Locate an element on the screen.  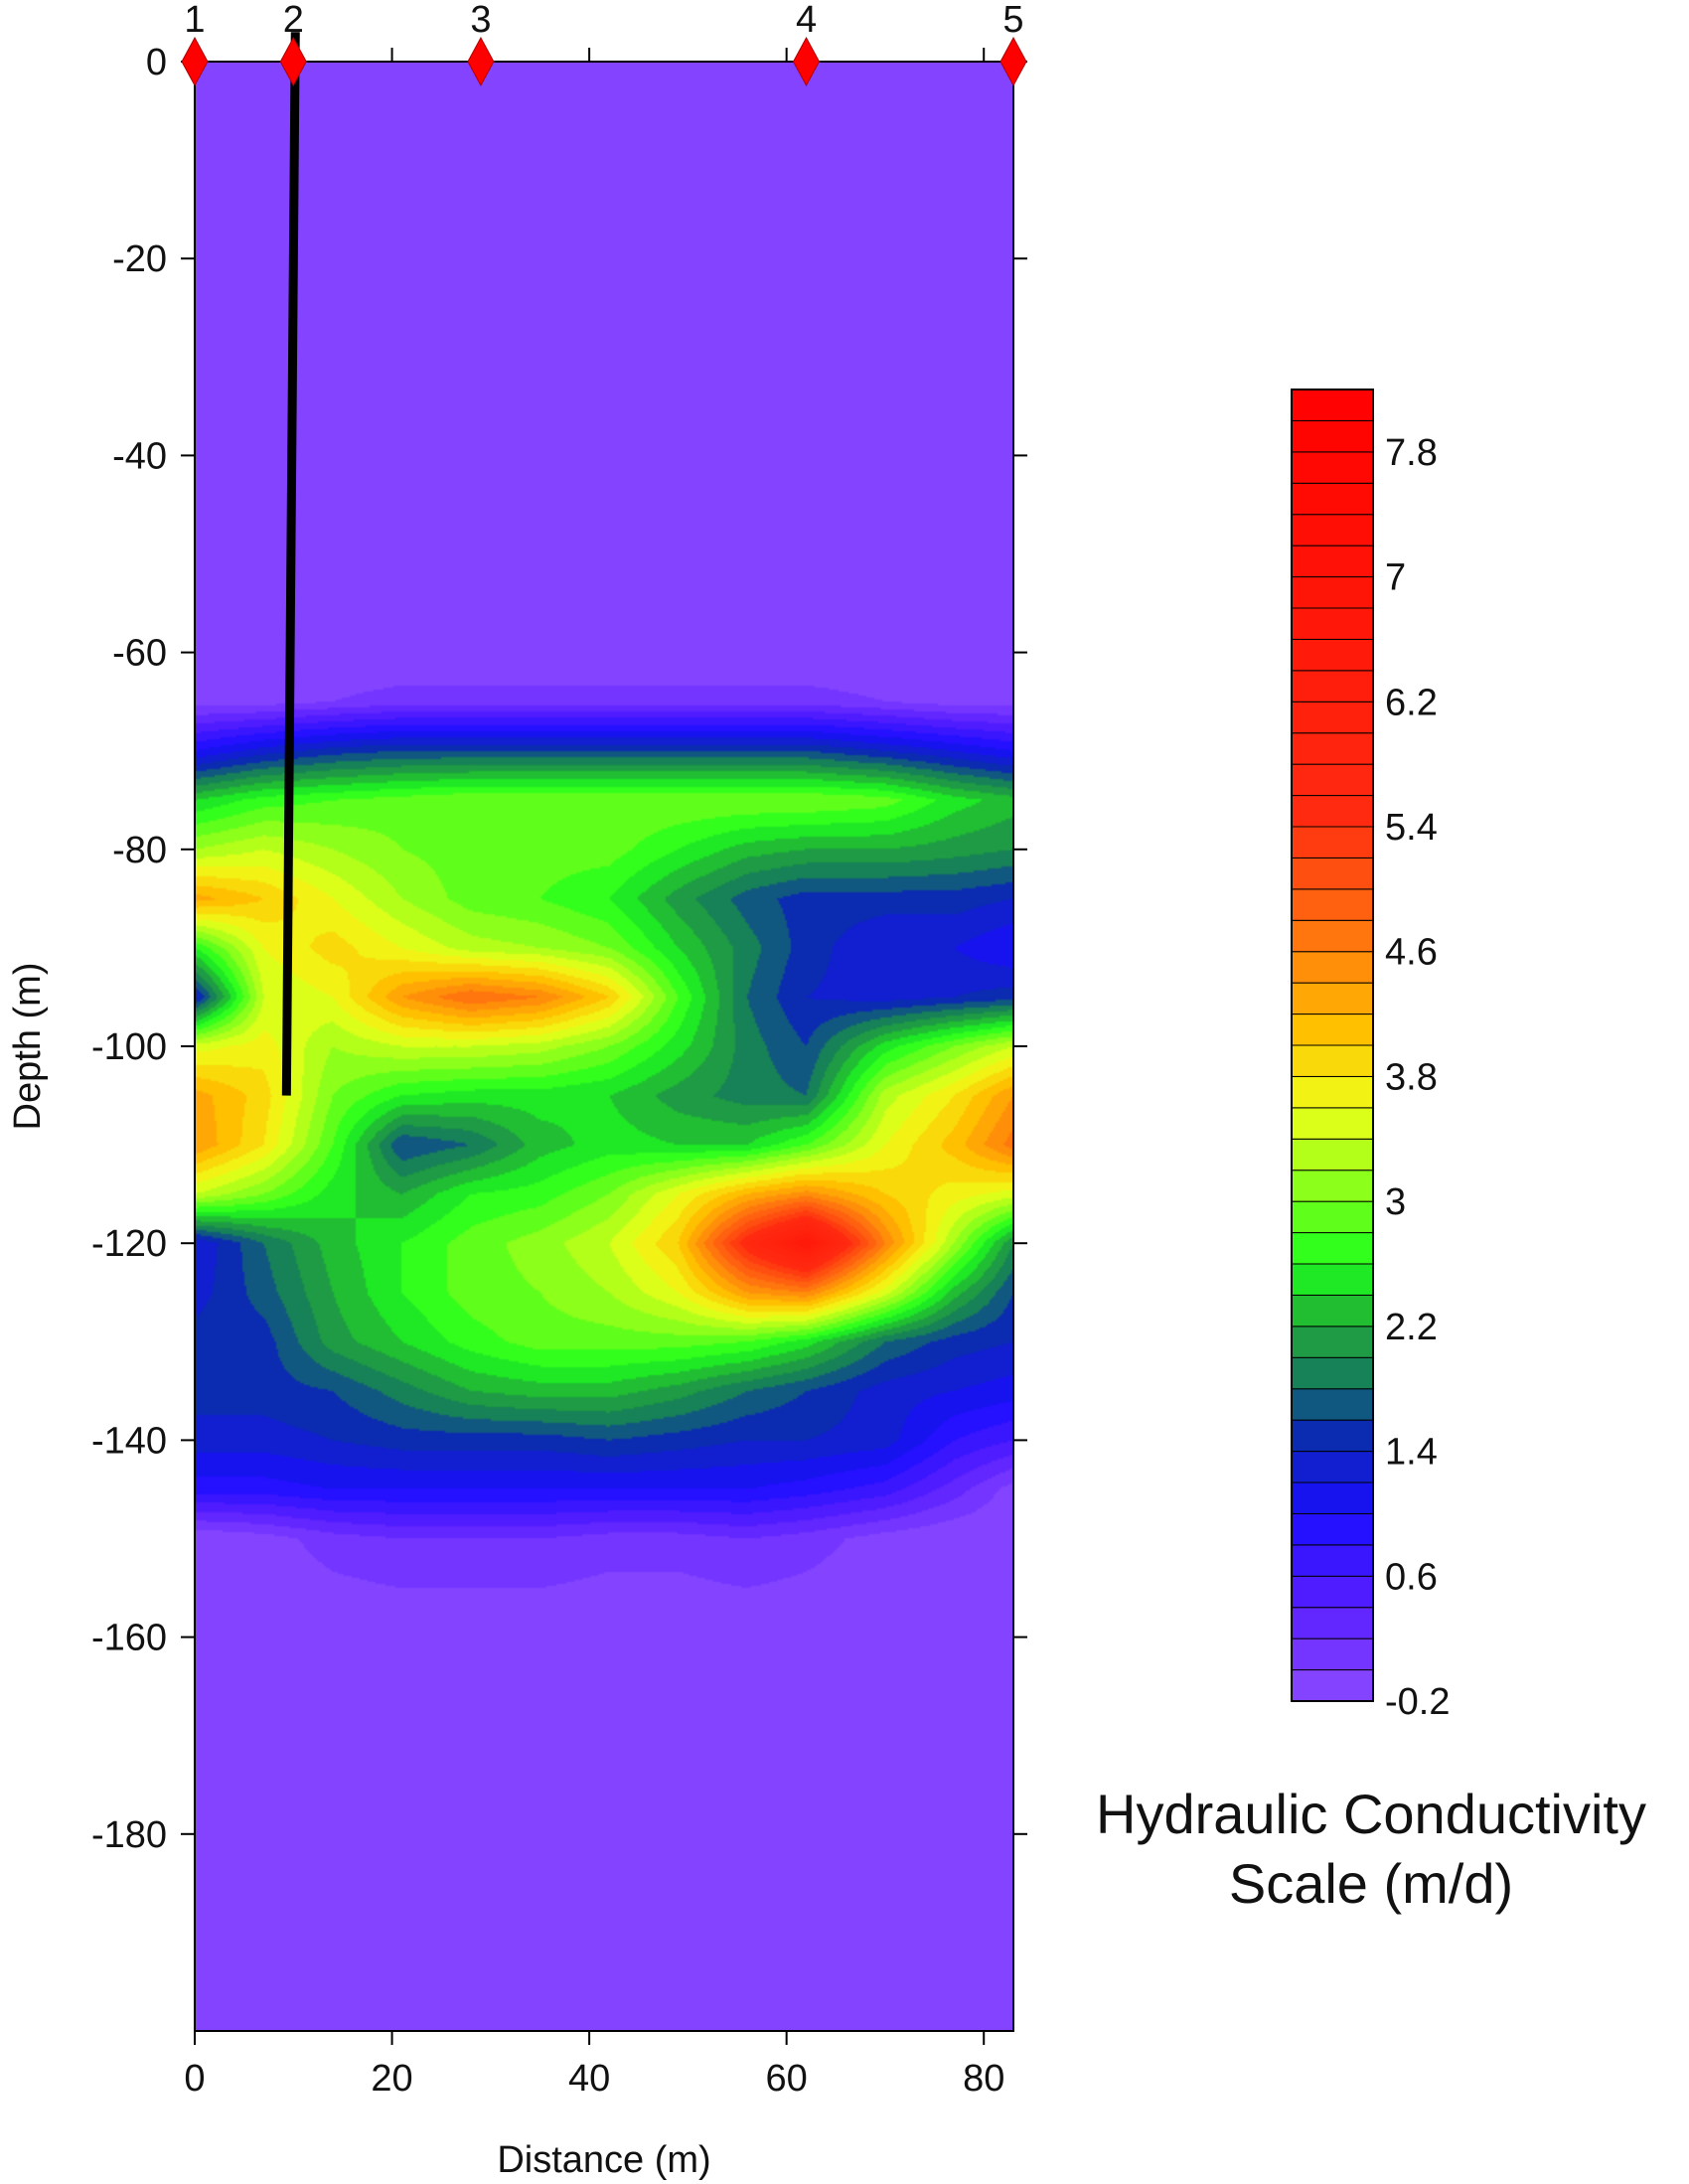
borehole-line is located at coordinates (290, 564).